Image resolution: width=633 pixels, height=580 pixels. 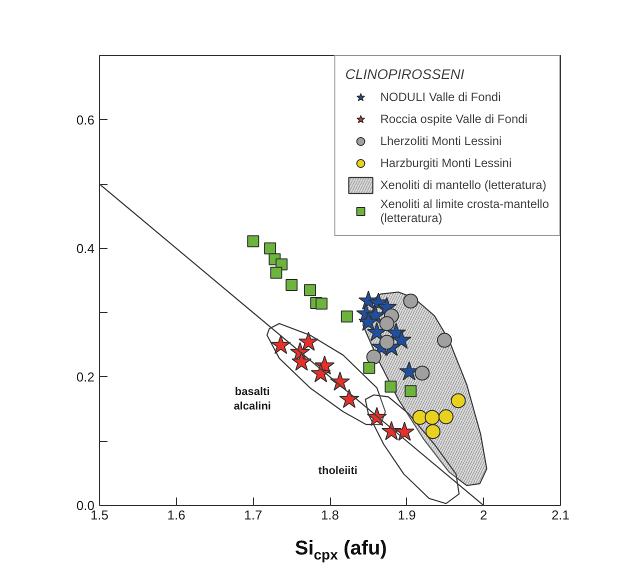 I want to click on x-tick-label: 1.8, so click(x=330, y=515).